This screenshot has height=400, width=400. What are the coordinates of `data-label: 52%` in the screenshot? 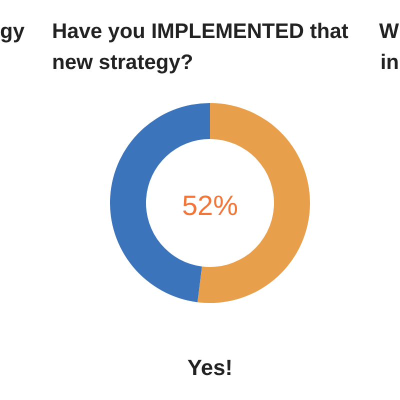 It's located at (210, 205).